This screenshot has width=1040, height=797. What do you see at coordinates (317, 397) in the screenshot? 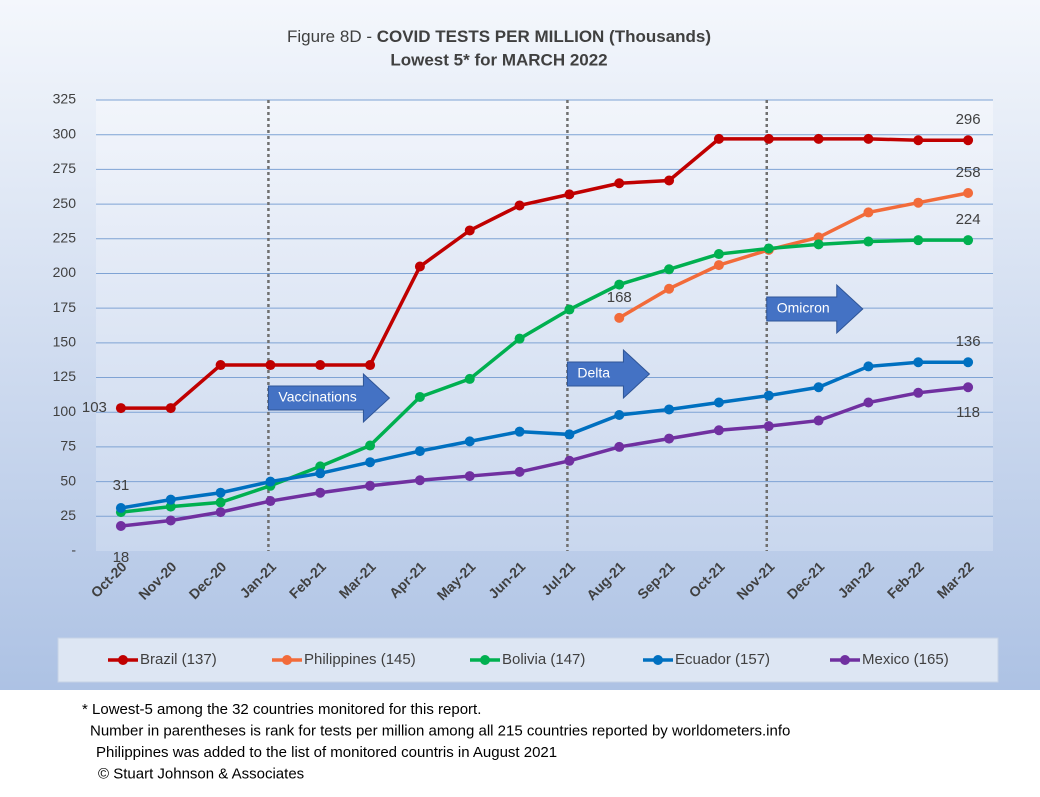
I see `annotation-text: Vaccinations` at bounding box center [317, 397].